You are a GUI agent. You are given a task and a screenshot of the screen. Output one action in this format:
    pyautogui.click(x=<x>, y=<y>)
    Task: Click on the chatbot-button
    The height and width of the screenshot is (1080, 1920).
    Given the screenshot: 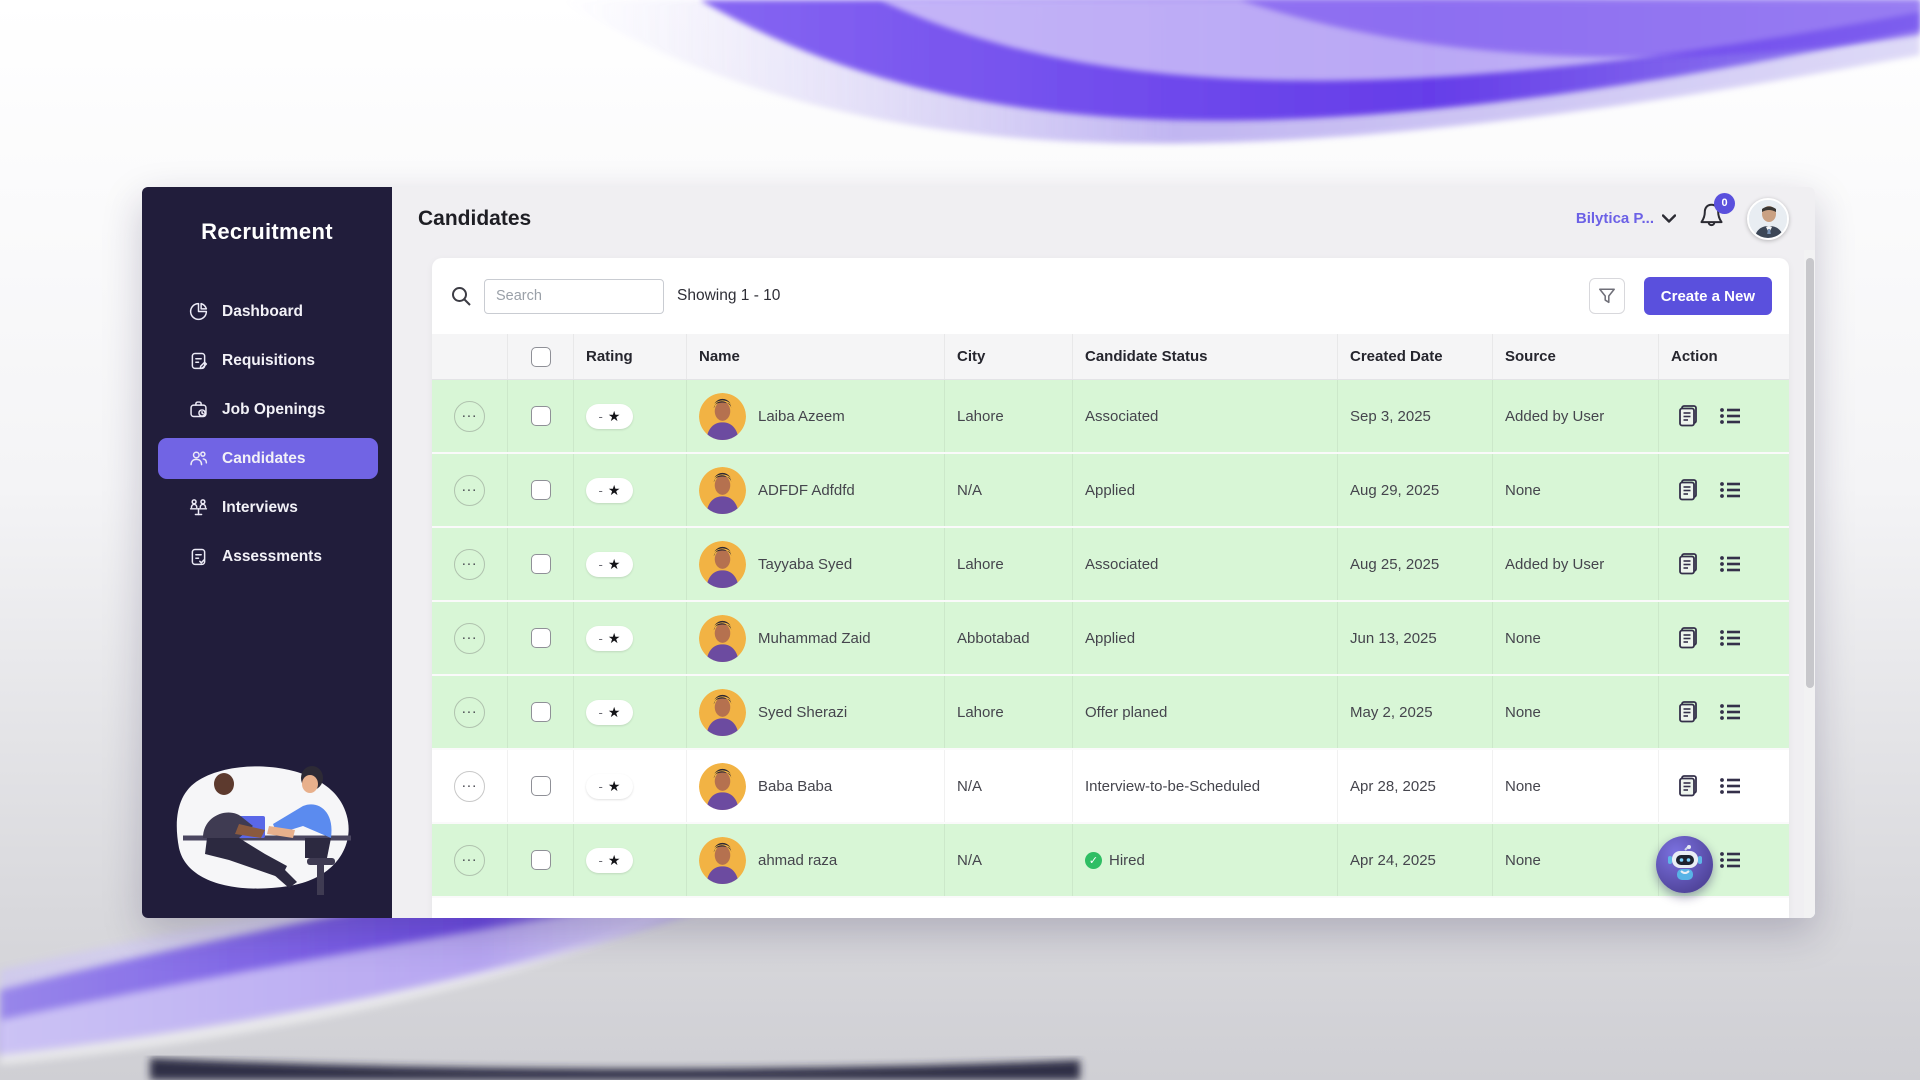 What is the action you would take?
    pyautogui.click(x=1684, y=864)
    